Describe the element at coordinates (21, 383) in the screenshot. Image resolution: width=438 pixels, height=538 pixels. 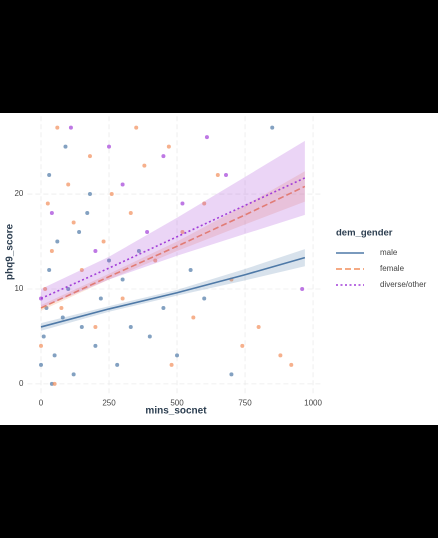
I see `y-tick-label: 0` at that location.